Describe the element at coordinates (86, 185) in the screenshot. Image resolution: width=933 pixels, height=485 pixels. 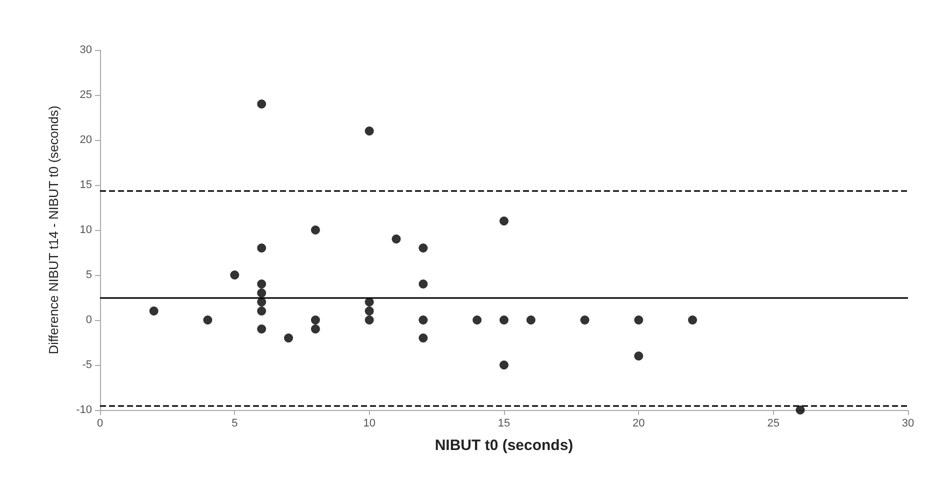
I see `y-tick-label: 15` at that location.